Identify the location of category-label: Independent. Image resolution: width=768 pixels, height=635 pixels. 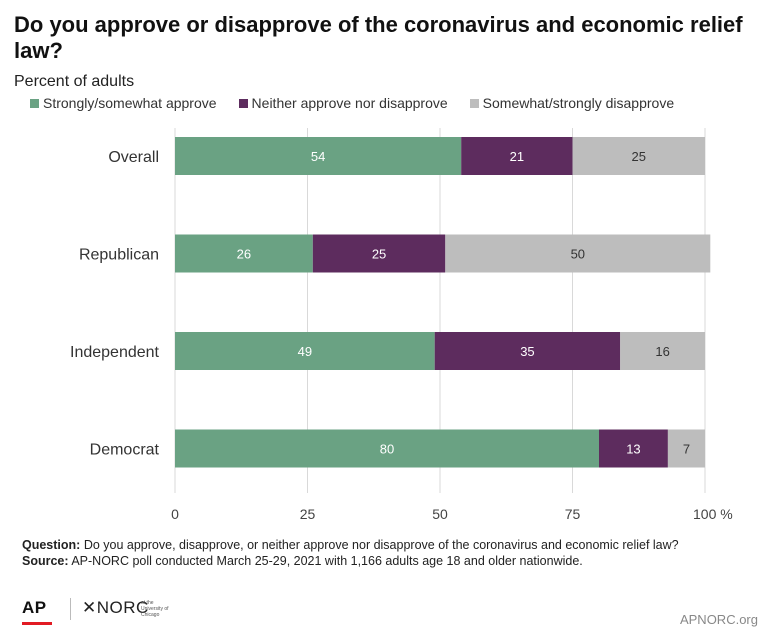
(115, 352).